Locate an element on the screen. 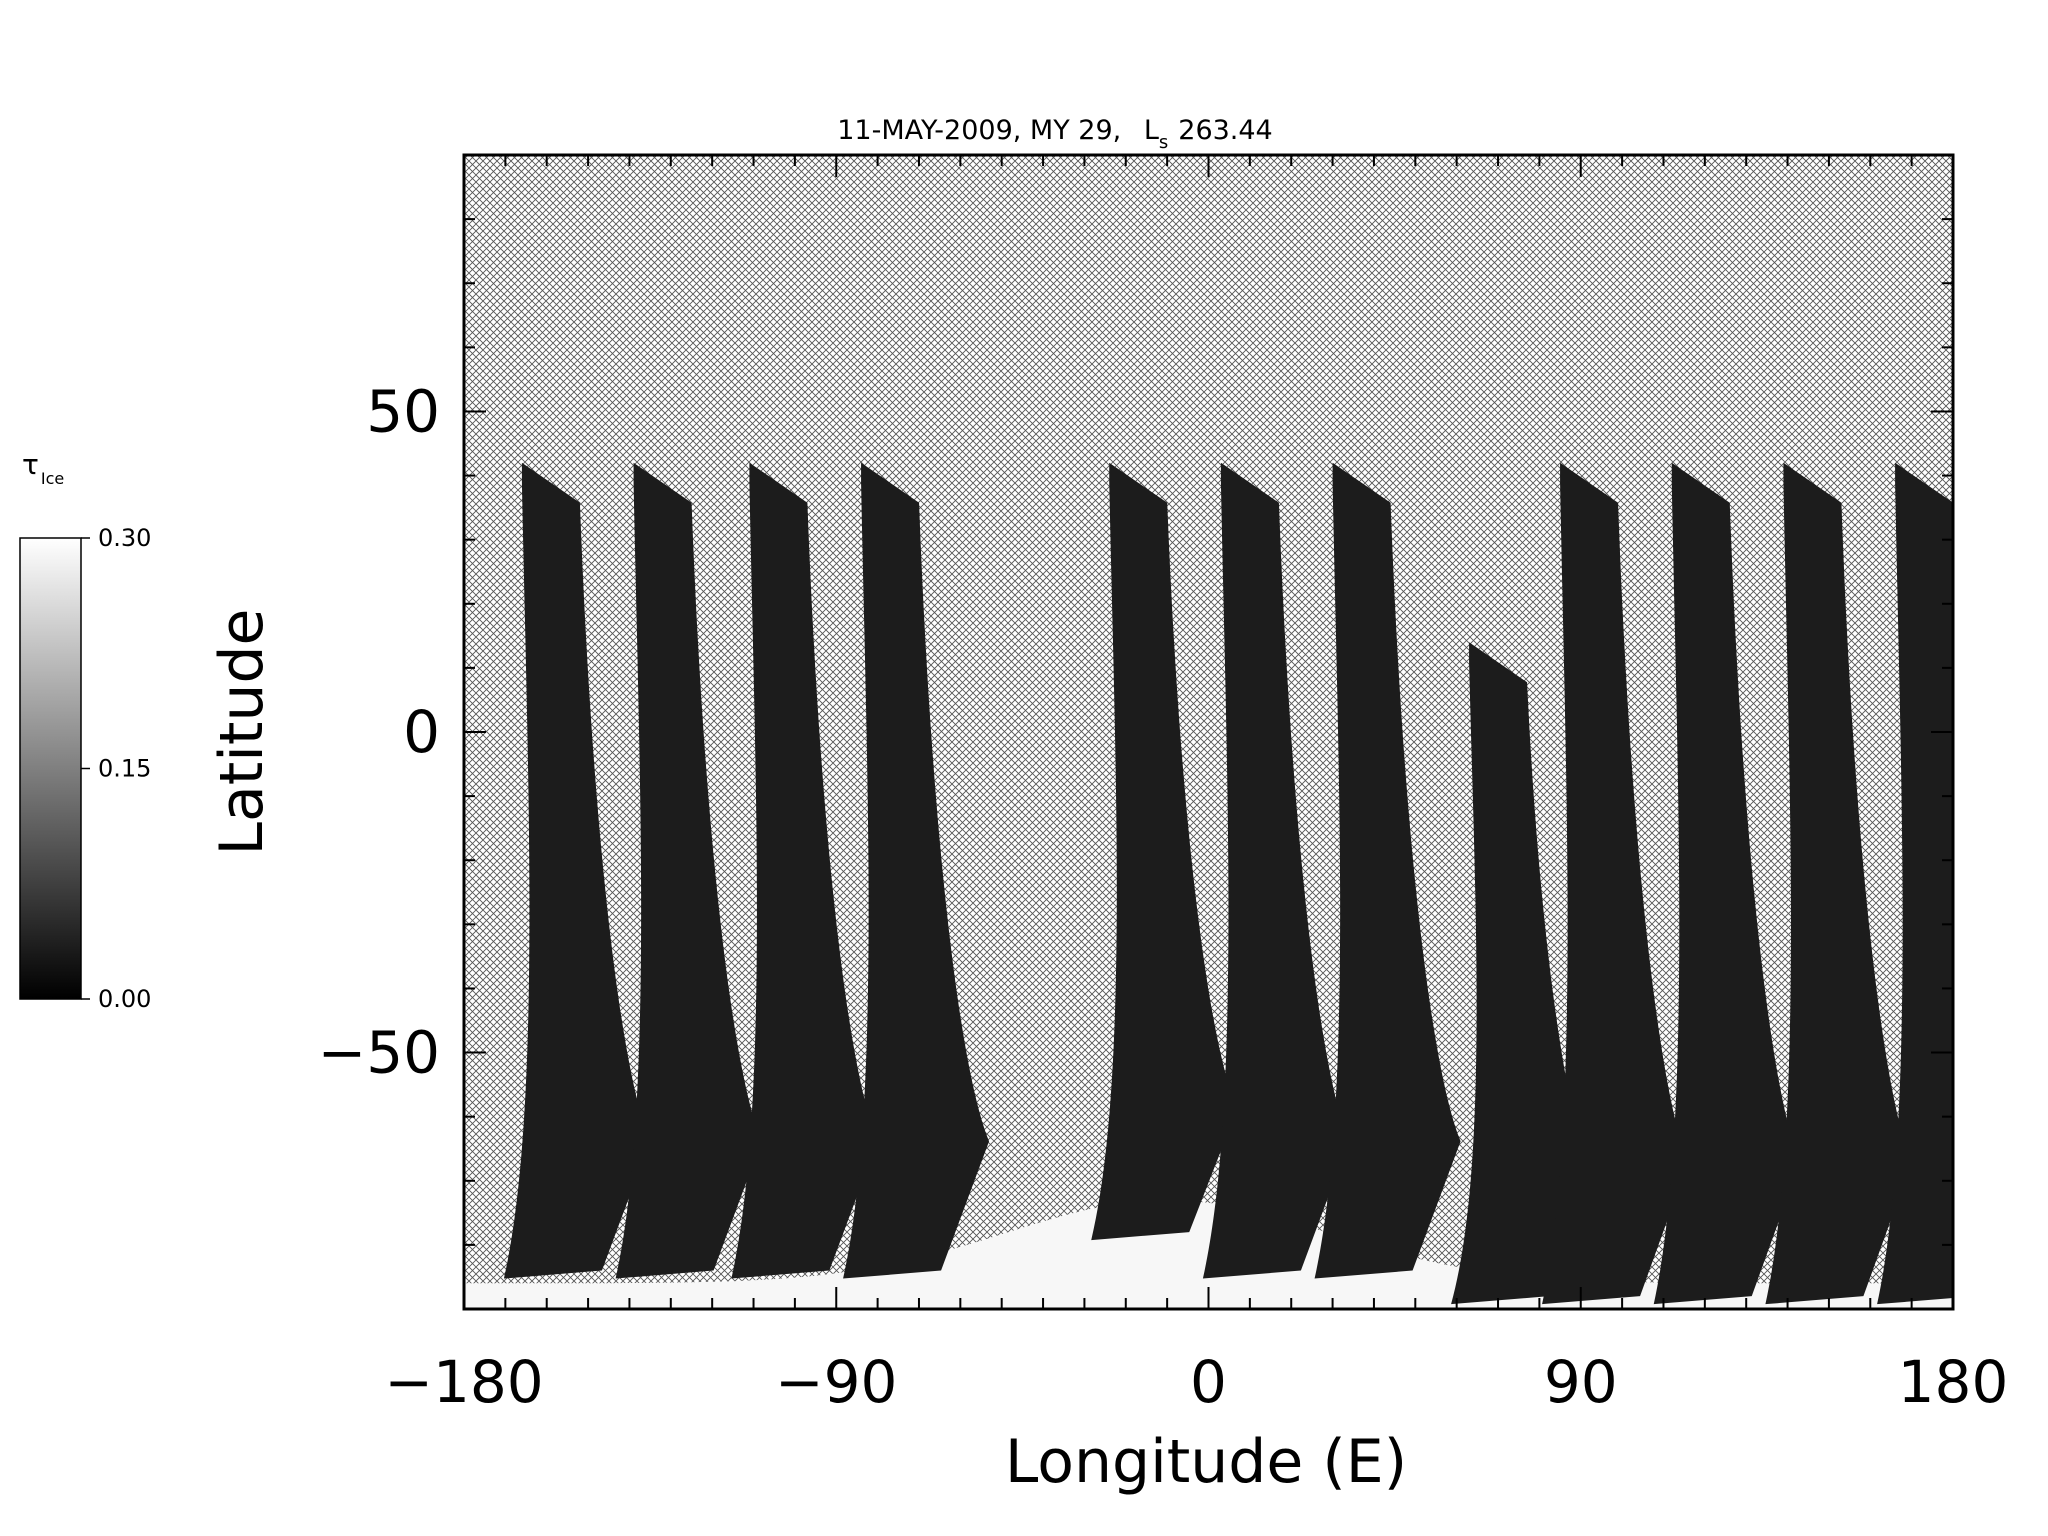 Image resolution: width=2048 pixels, height=1536 pixels. colorbar-tick-label: 0.30 is located at coordinates (124, 538).